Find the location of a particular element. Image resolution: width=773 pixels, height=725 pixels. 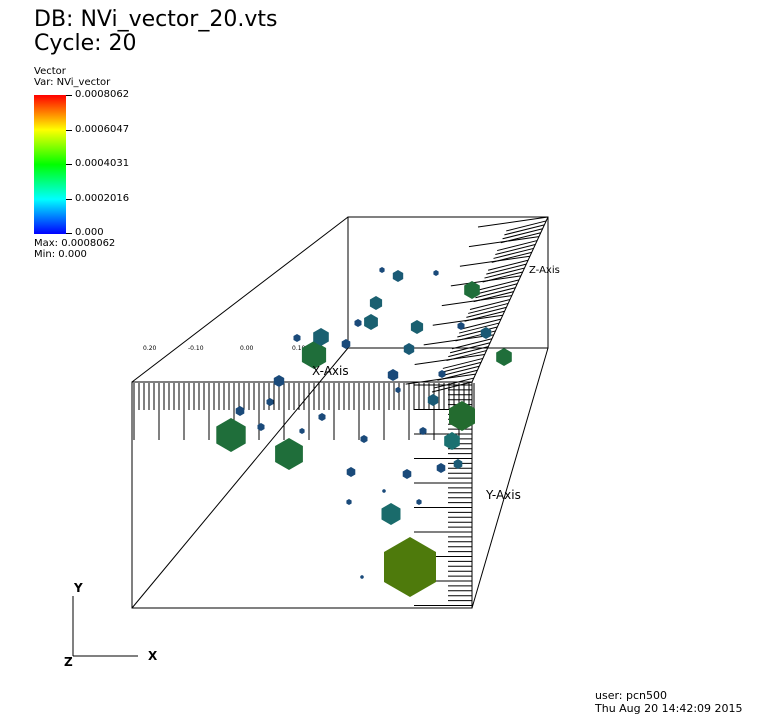

legend-tick-label: 0.000 is located at coordinates (89, 232).